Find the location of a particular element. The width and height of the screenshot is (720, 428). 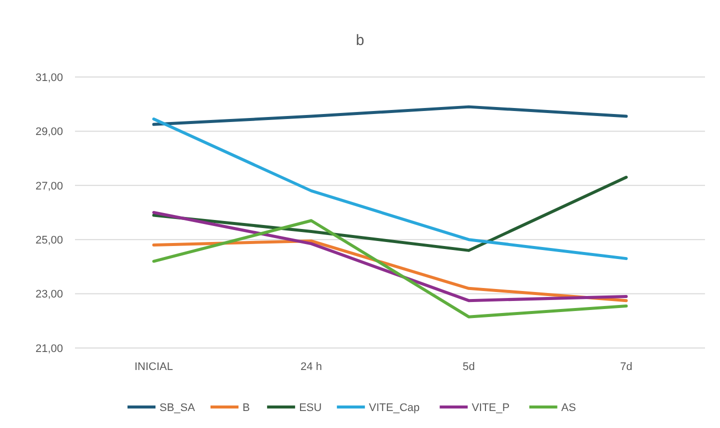

x-tick-label: INICIAL is located at coordinates (154, 367).